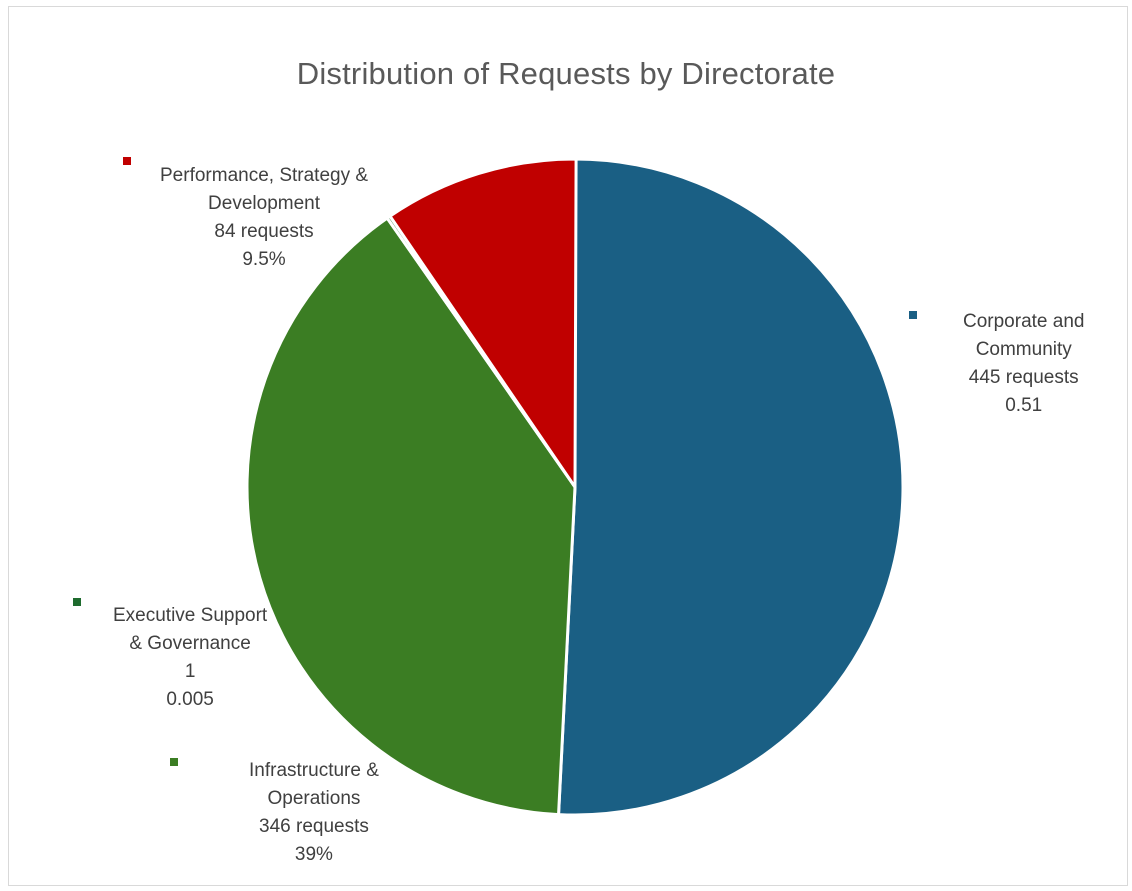 The image size is (1132, 891). What do you see at coordinates (566, 73) in the screenshot?
I see `chart-title: Distribution of Requests by Directorate` at bounding box center [566, 73].